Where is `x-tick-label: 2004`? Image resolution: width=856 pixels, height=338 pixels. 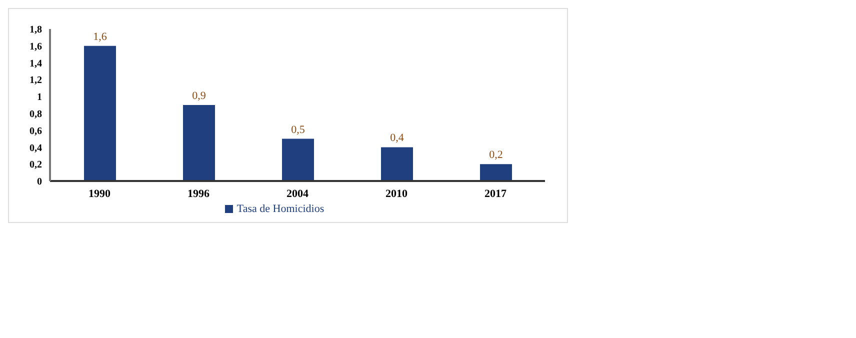
x-tick-label: 2004 is located at coordinates (297, 194).